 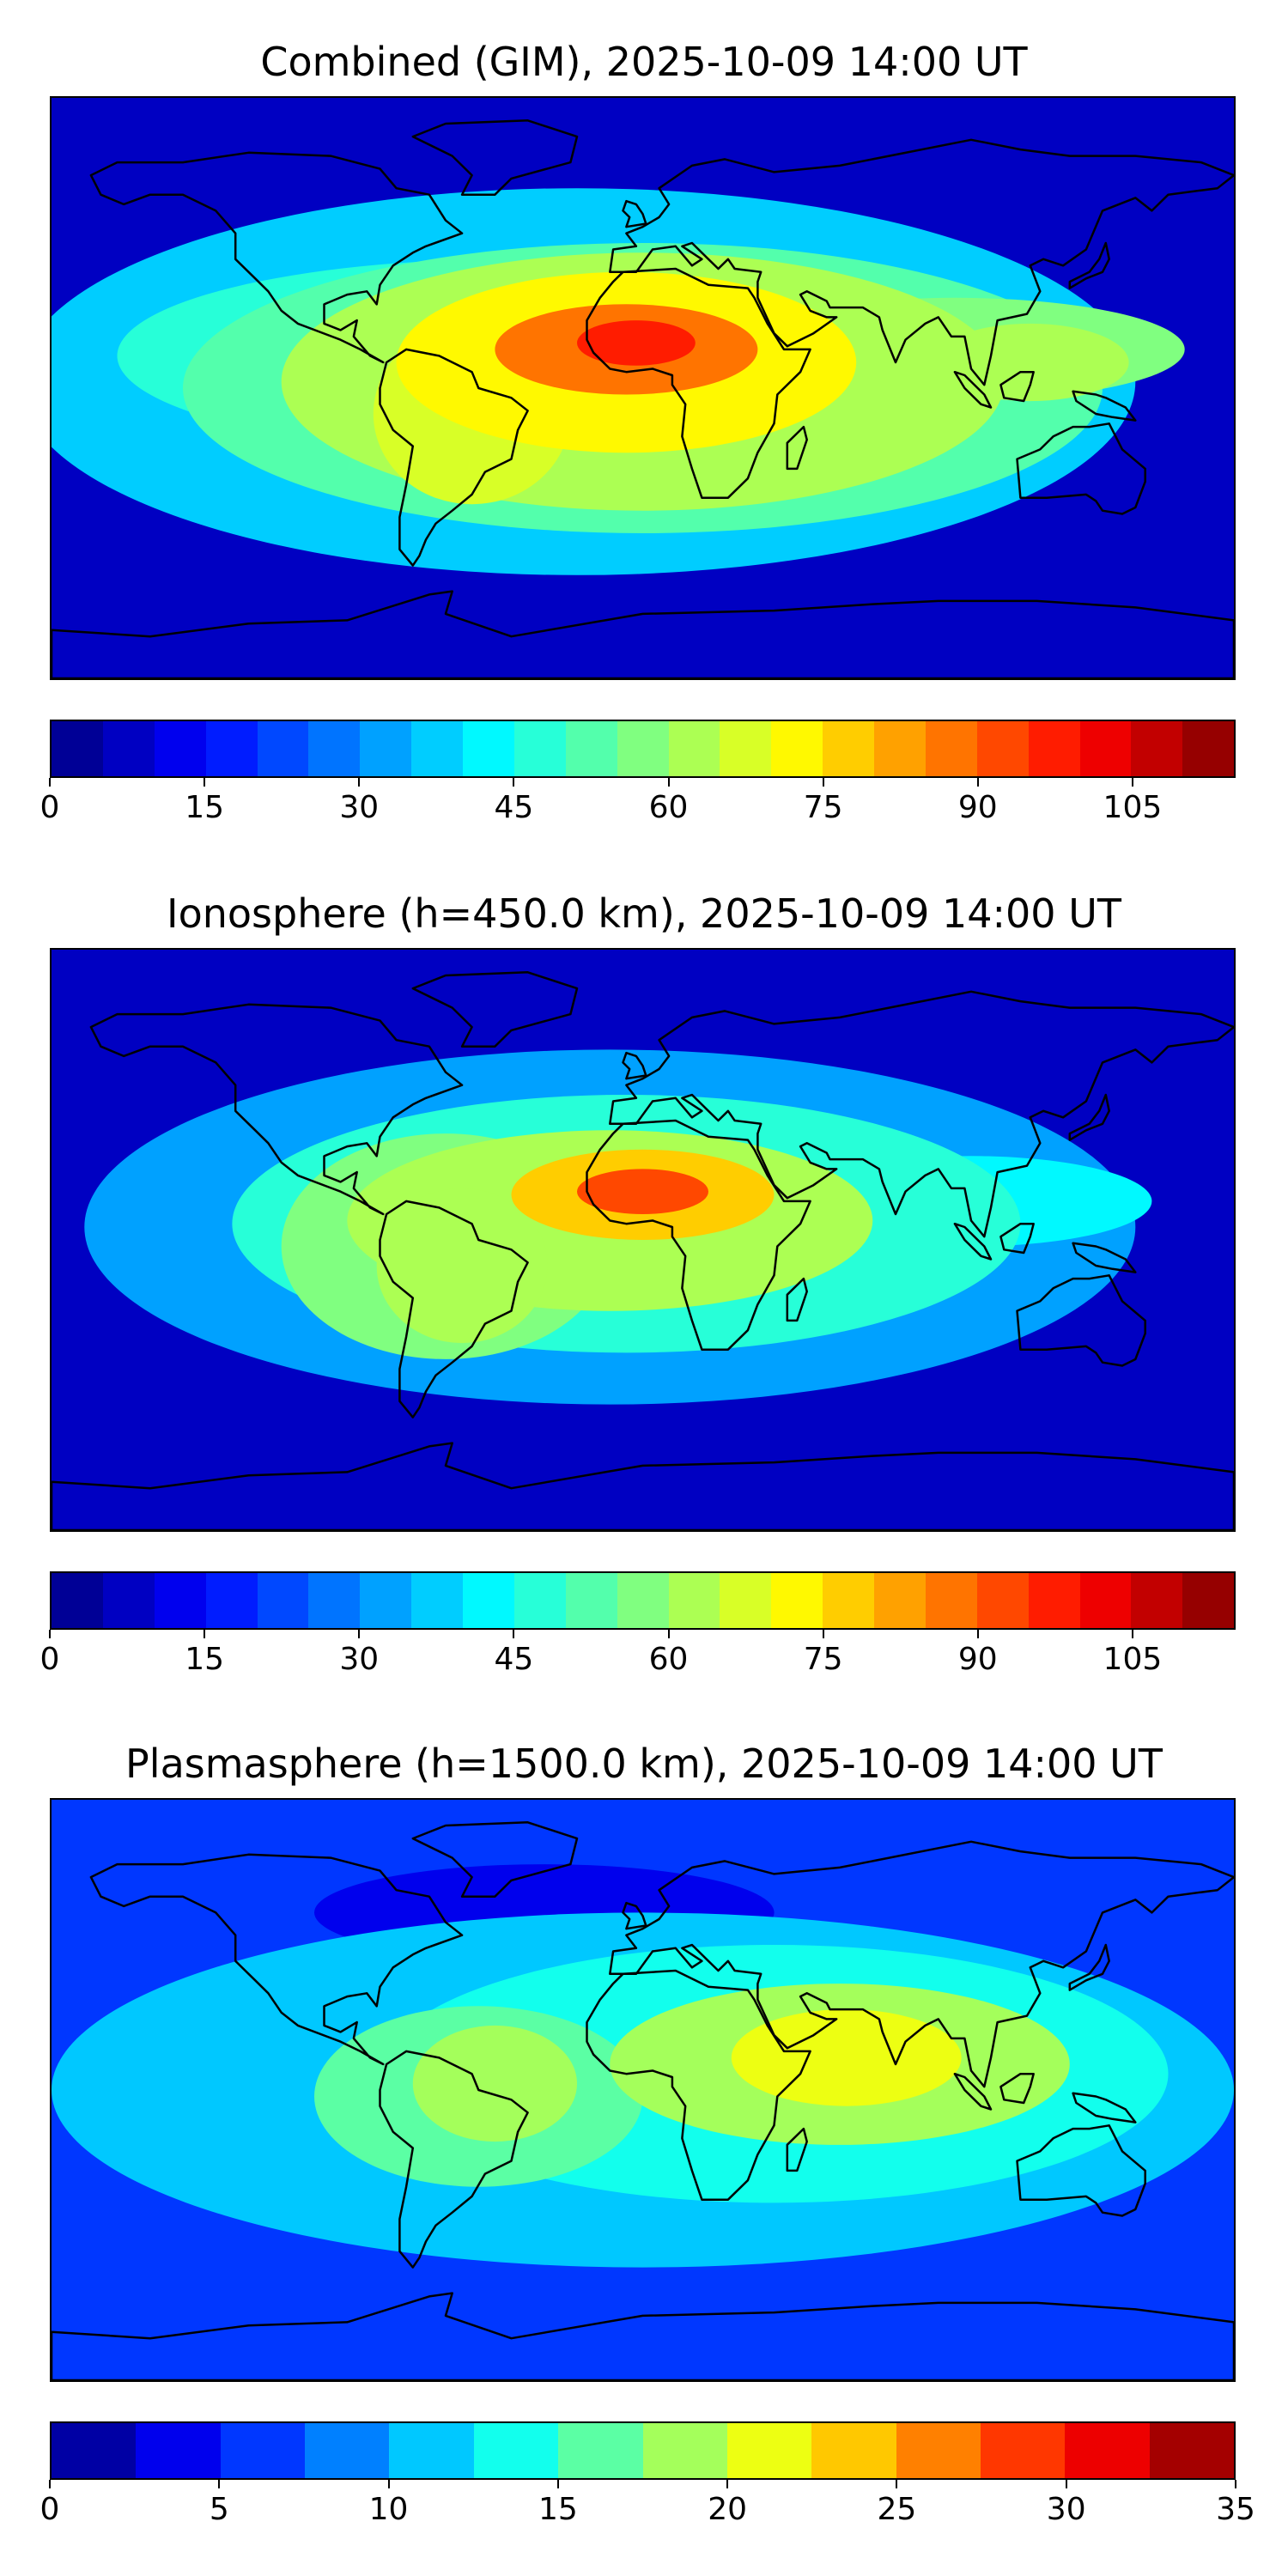 I want to click on tick-label: 45, so click(x=514, y=1660).